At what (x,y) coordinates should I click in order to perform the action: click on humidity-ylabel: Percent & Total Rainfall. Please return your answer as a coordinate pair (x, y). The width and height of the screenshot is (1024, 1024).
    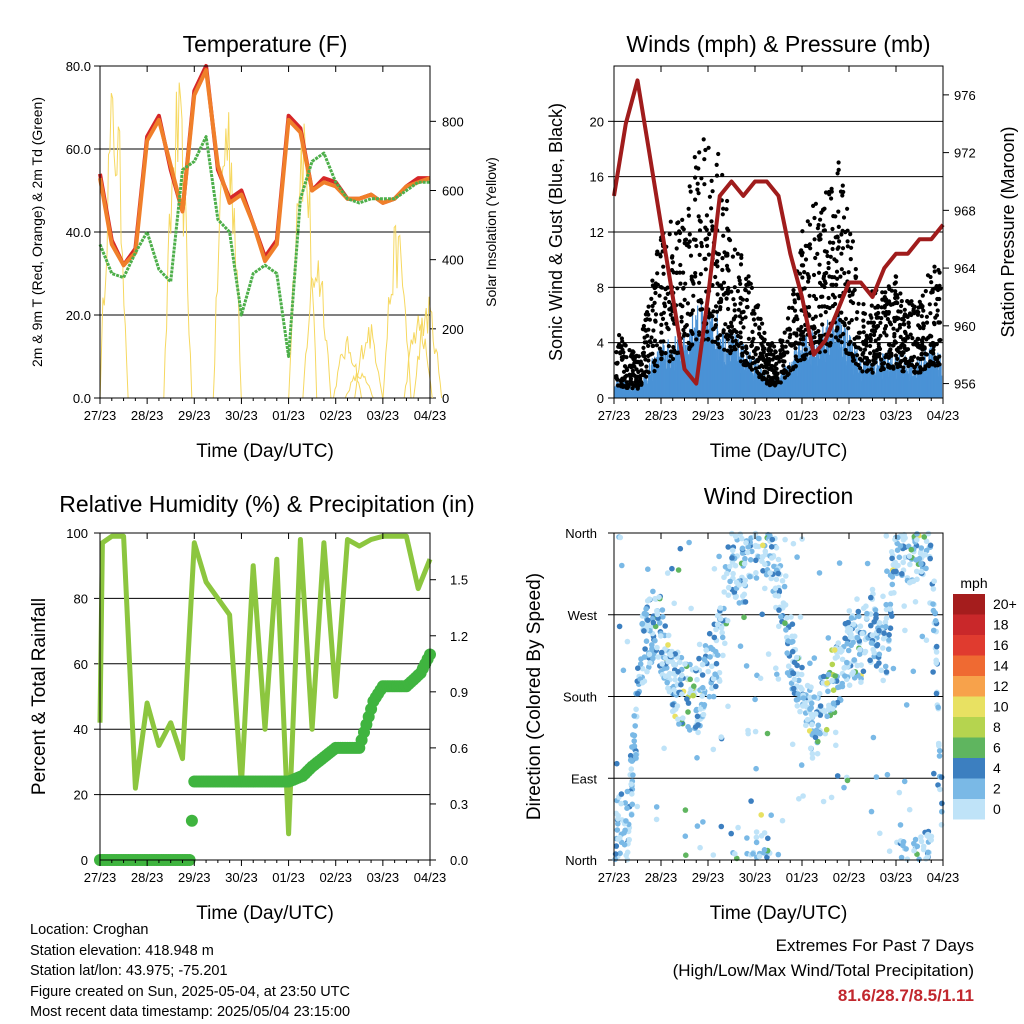
    Looking at the image, I should click on (39, 696).